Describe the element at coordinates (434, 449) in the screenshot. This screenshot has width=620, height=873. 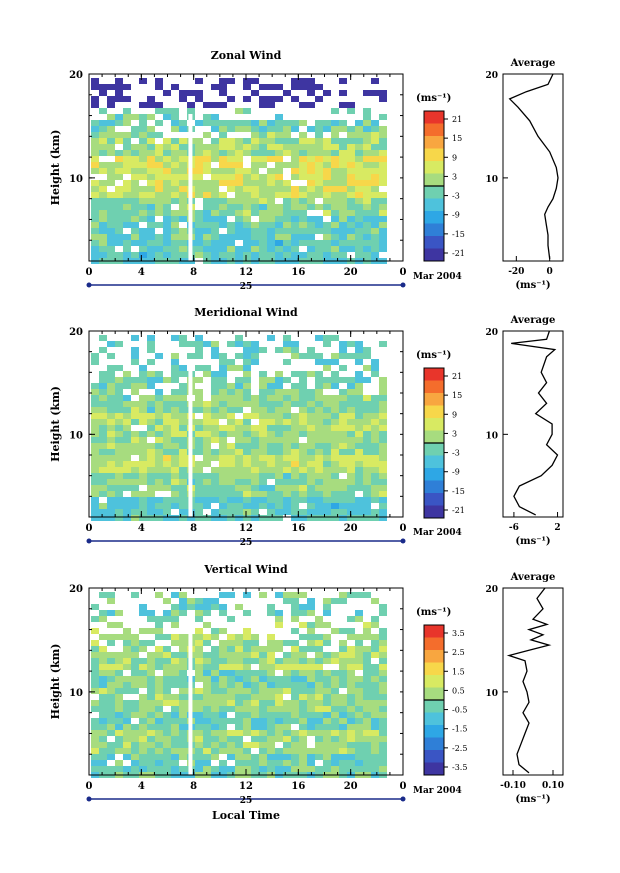
I see `colorbar-swatch` at that location.